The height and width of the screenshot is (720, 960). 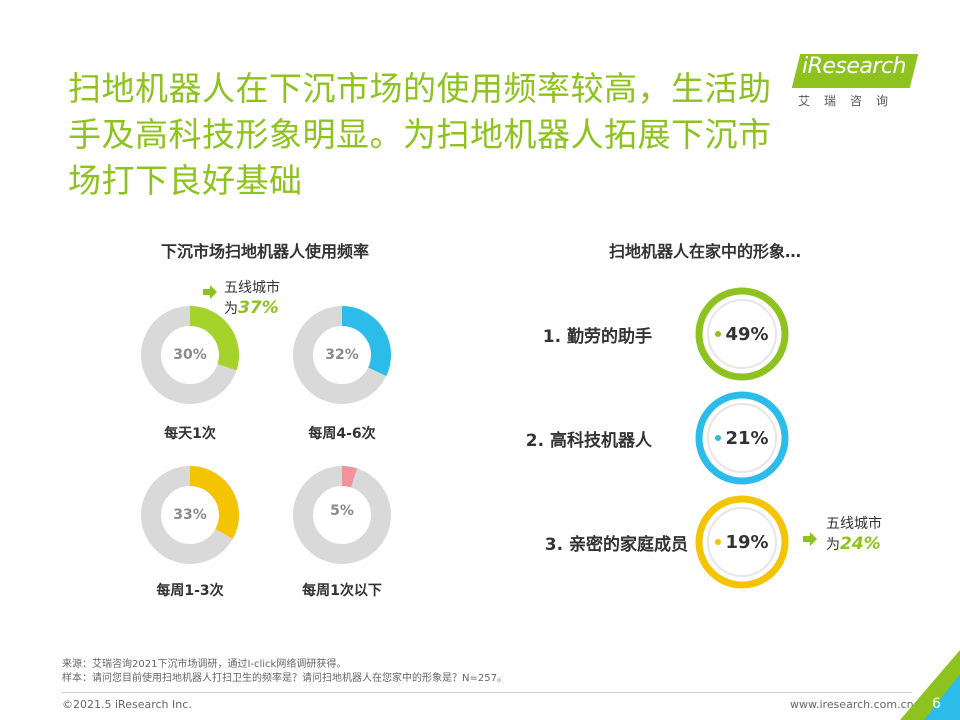 I want to click on donut-label: 每天1次, so click(x=190, y=434).